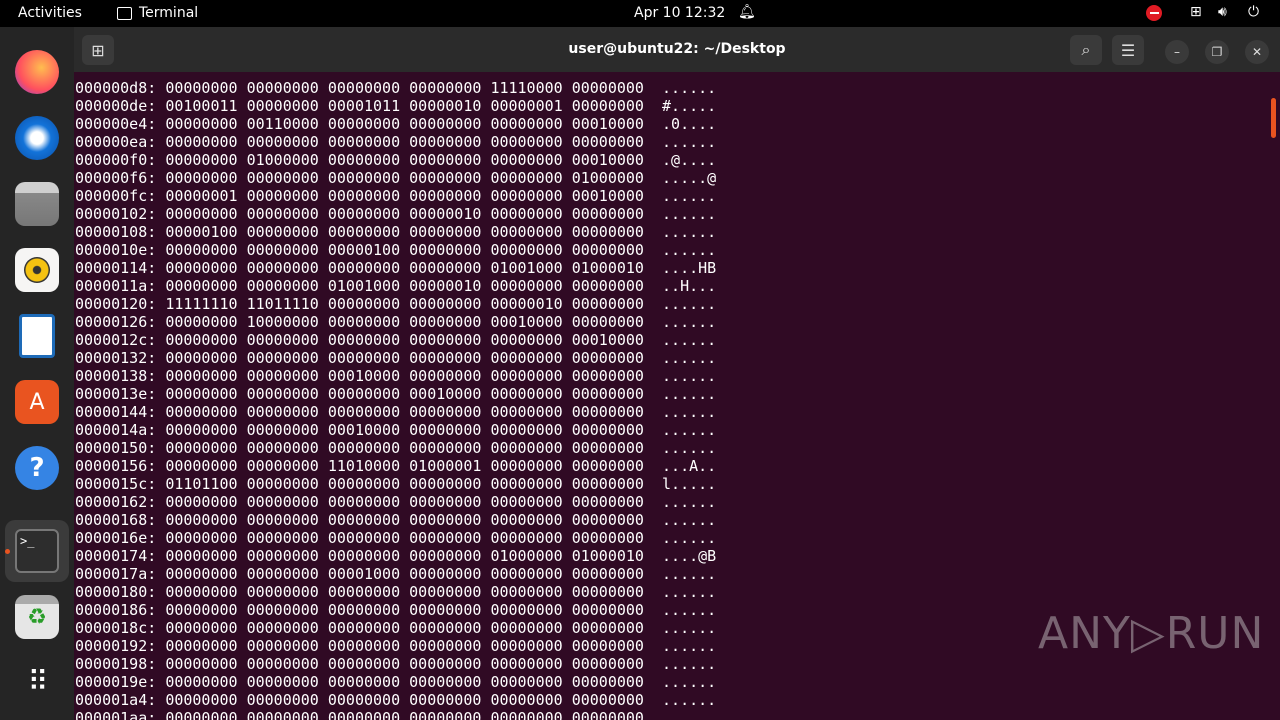  What do you see at coordinates (7, 551) in the screenshot?
I see `running-dot` at bounding box center [7, 551].